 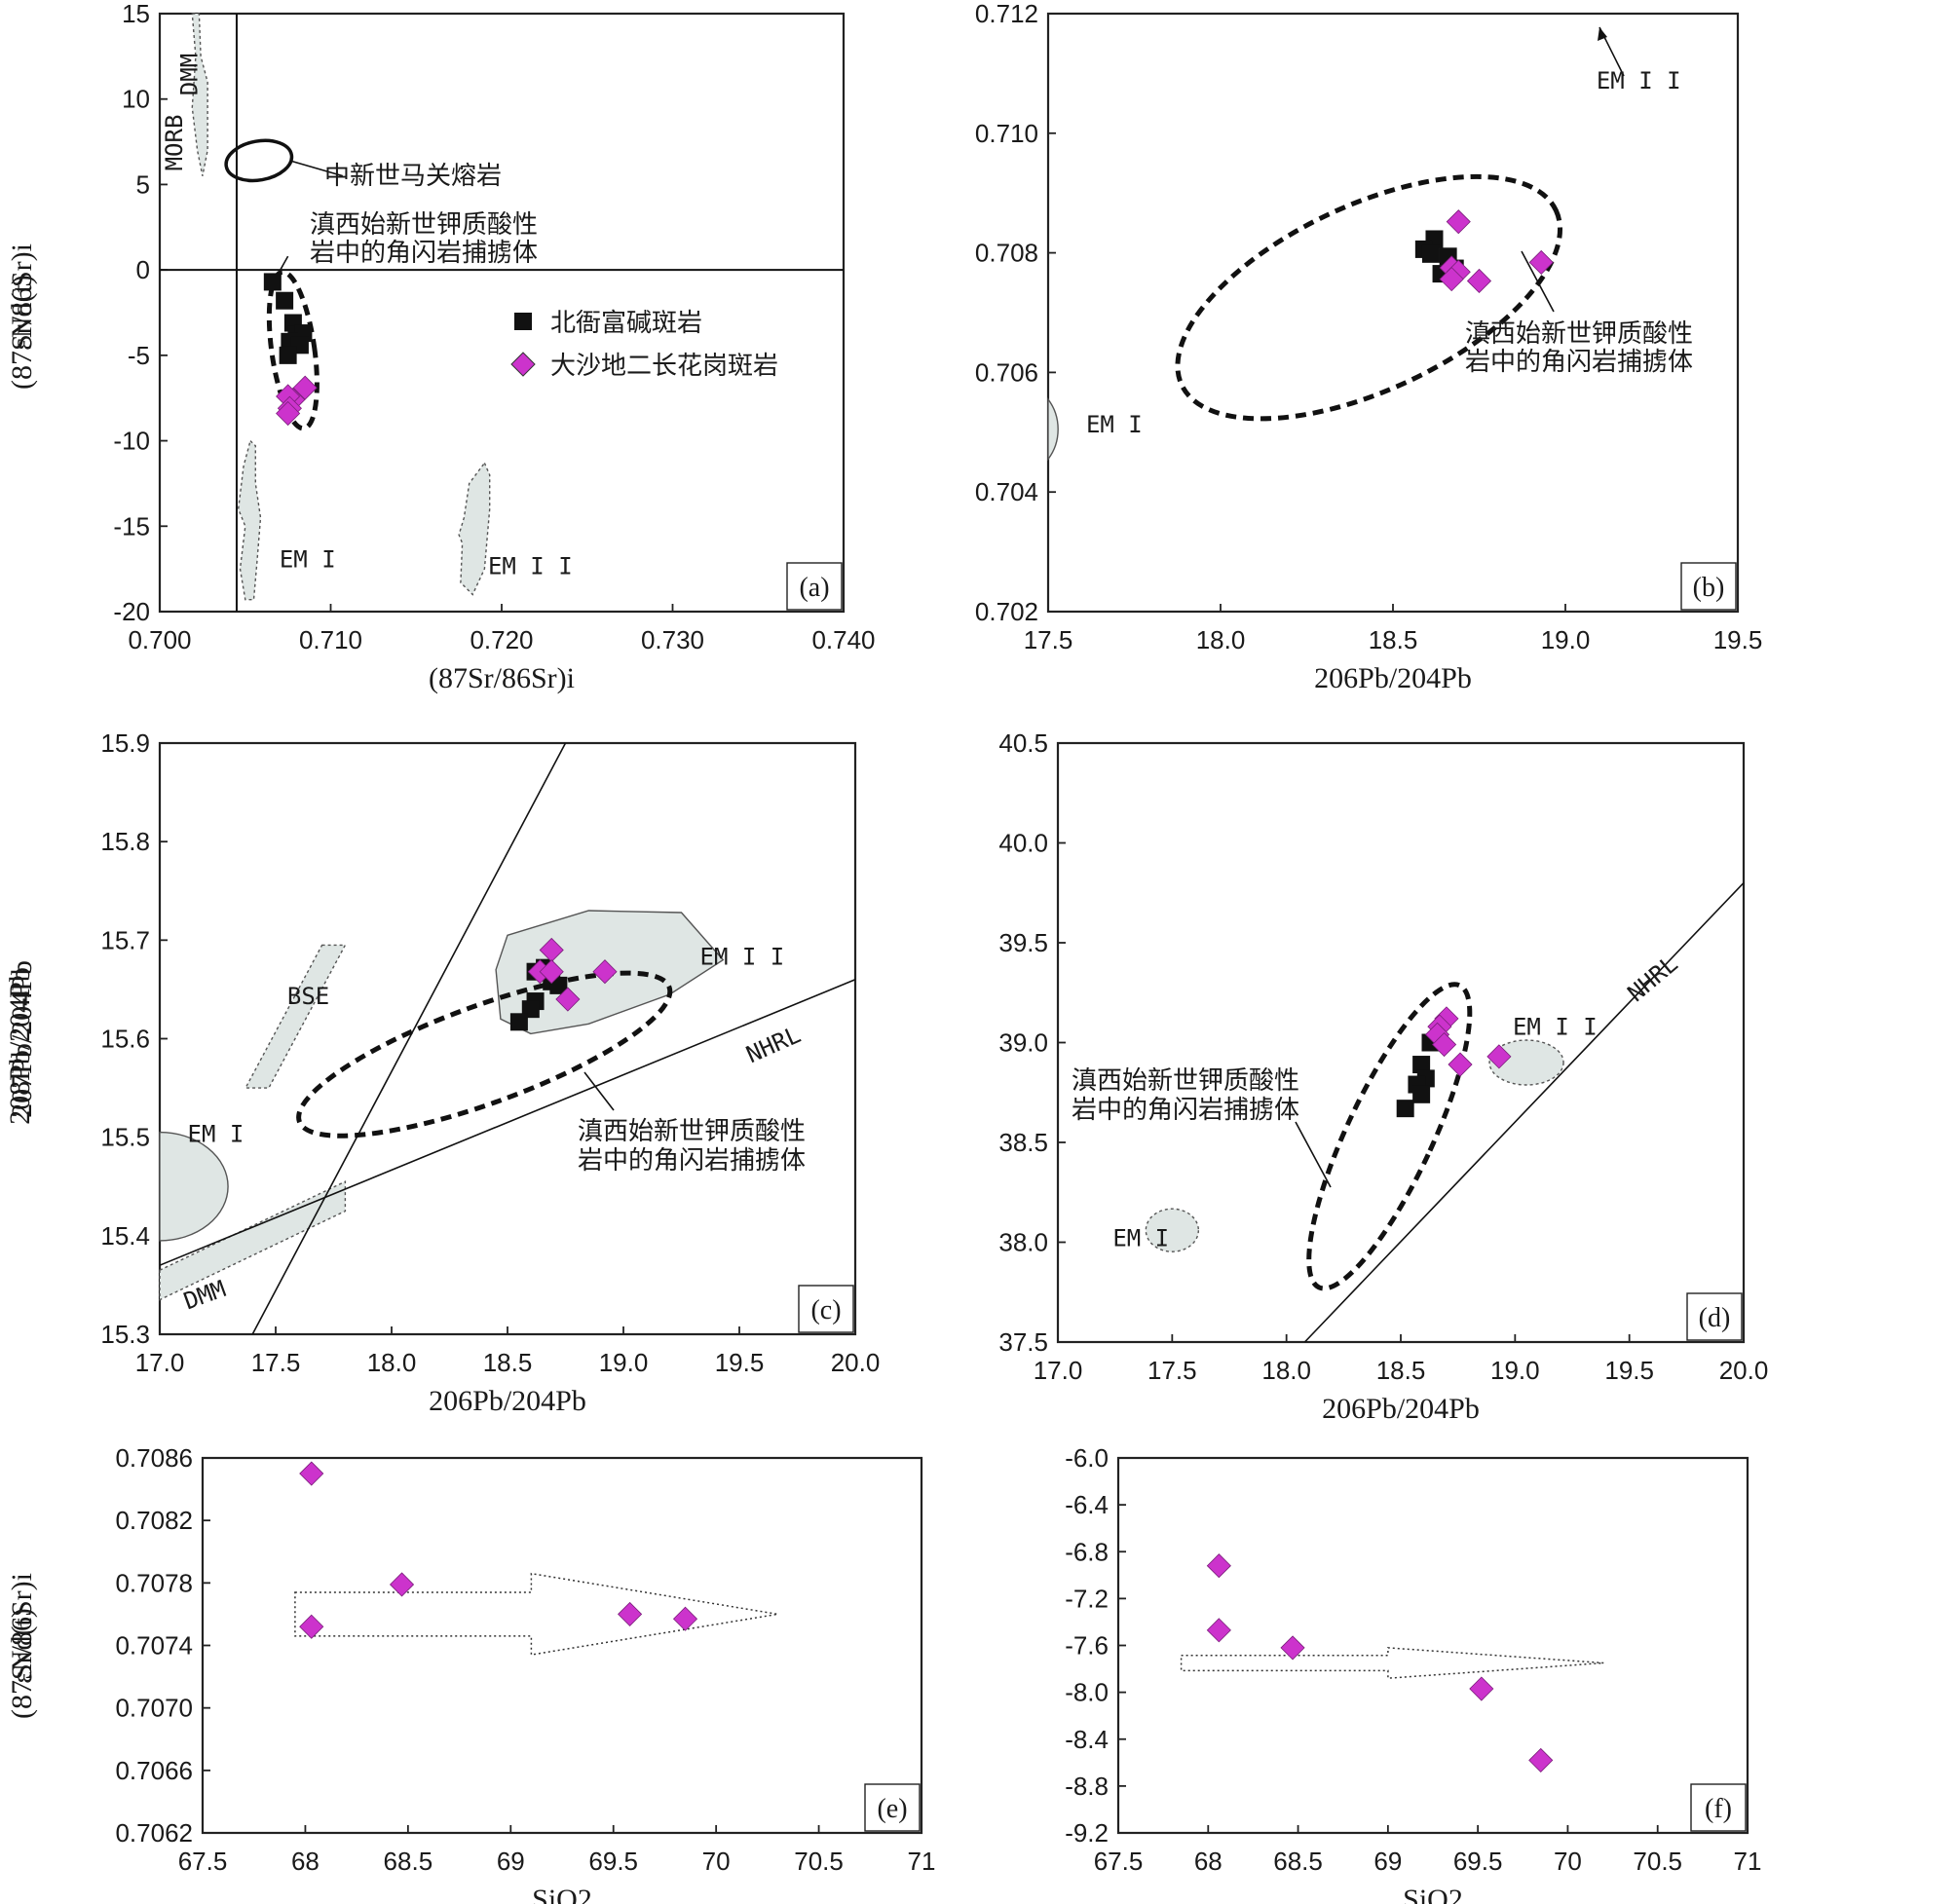 I want to click on em2-arrowhead, so click(x=1602, y=34).